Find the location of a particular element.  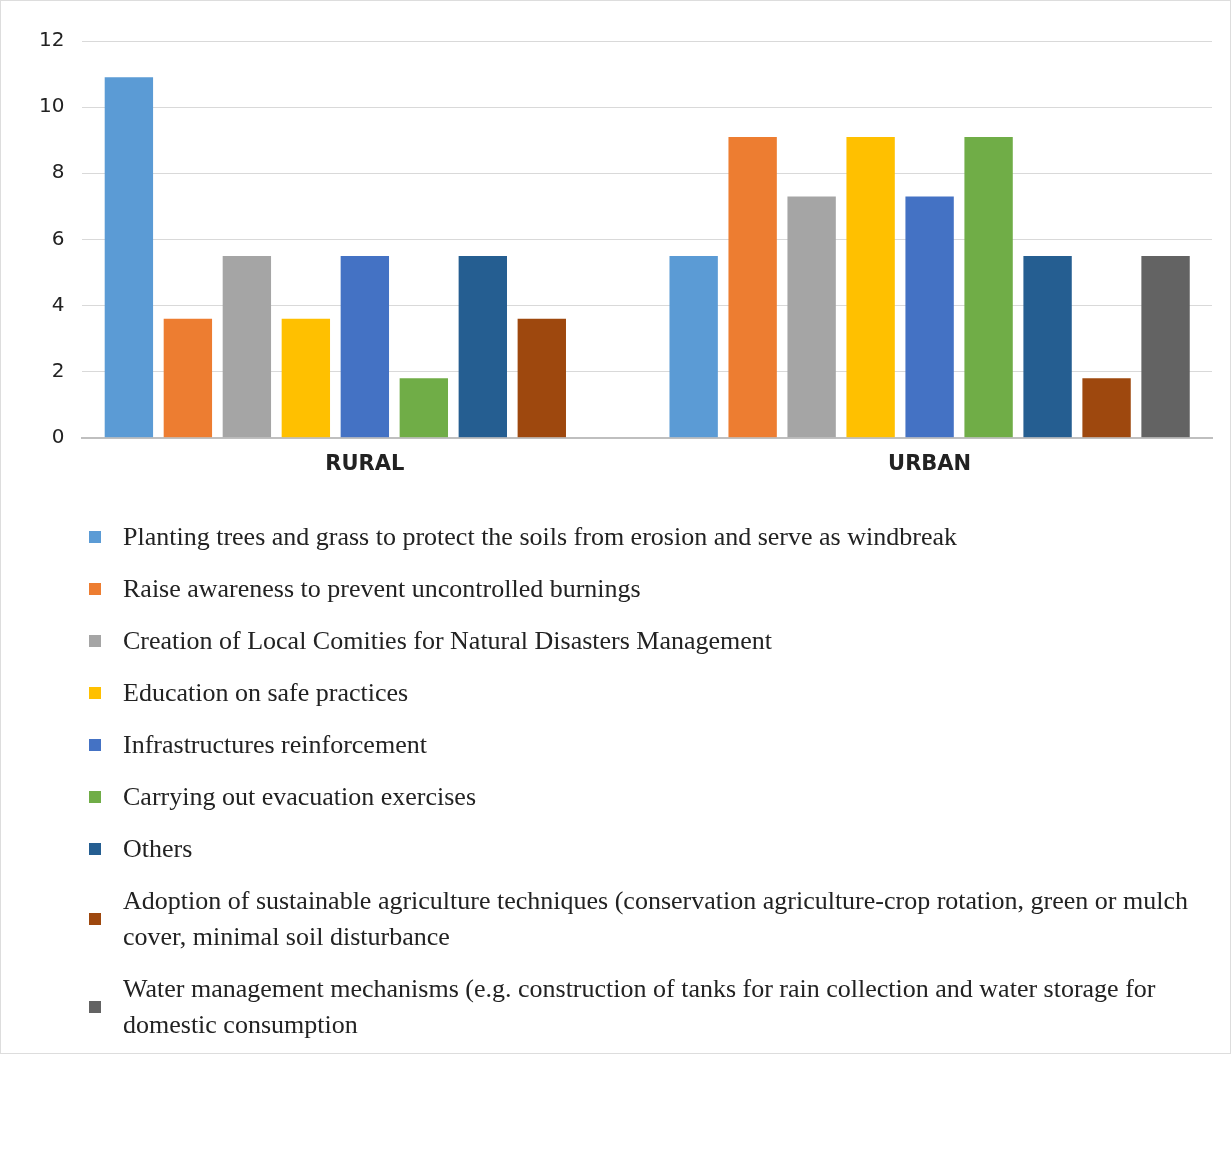

legend-label: Creation of Local Comities for Natural Disasters Management is located at coordinates (448, 641).